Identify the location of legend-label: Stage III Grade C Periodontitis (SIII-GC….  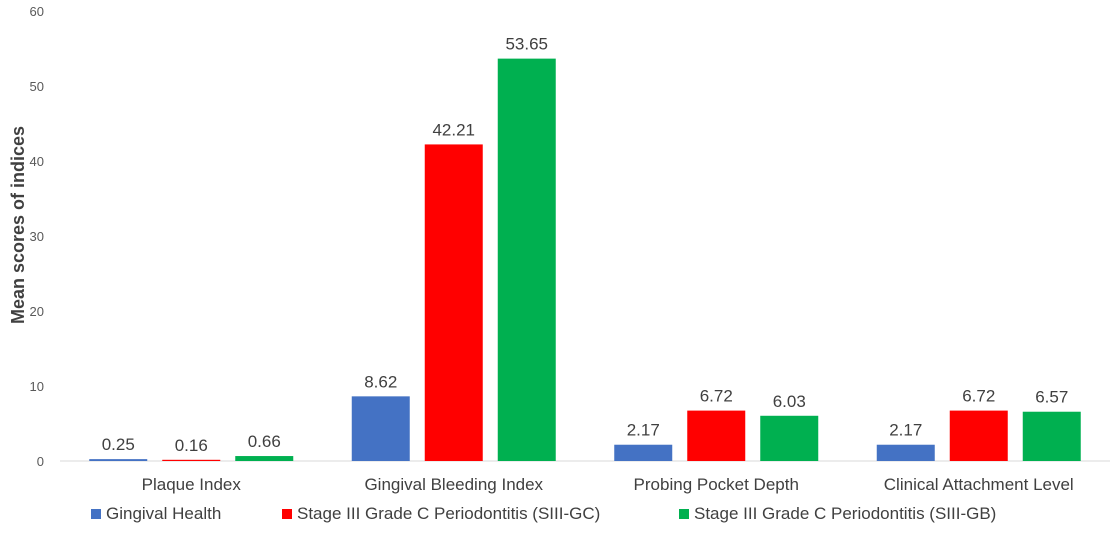
(449, 513).